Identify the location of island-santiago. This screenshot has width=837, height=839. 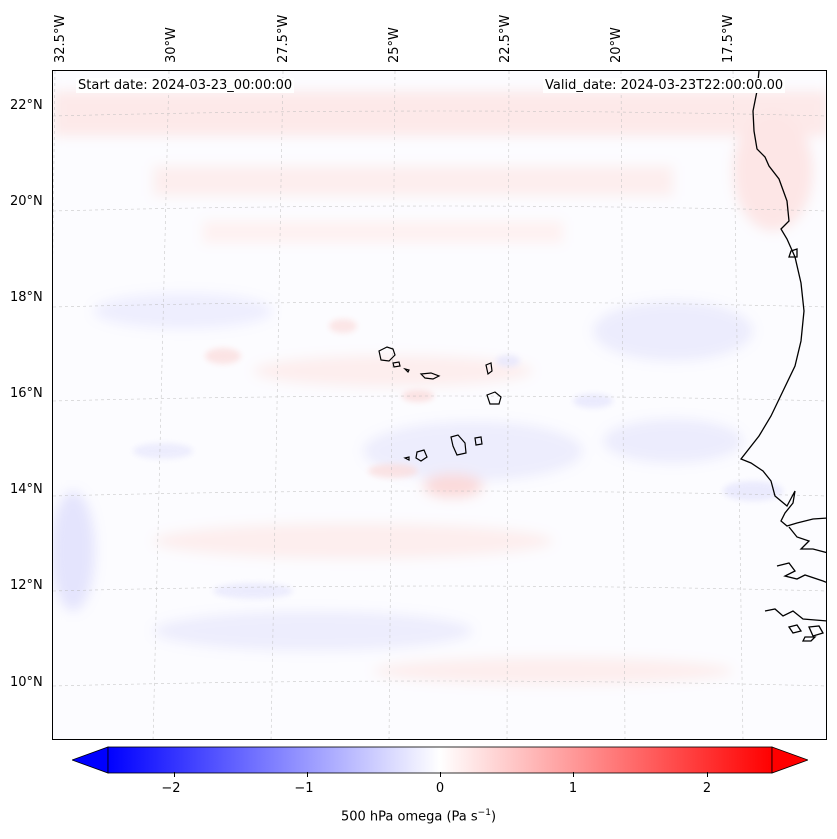
(458, 445).